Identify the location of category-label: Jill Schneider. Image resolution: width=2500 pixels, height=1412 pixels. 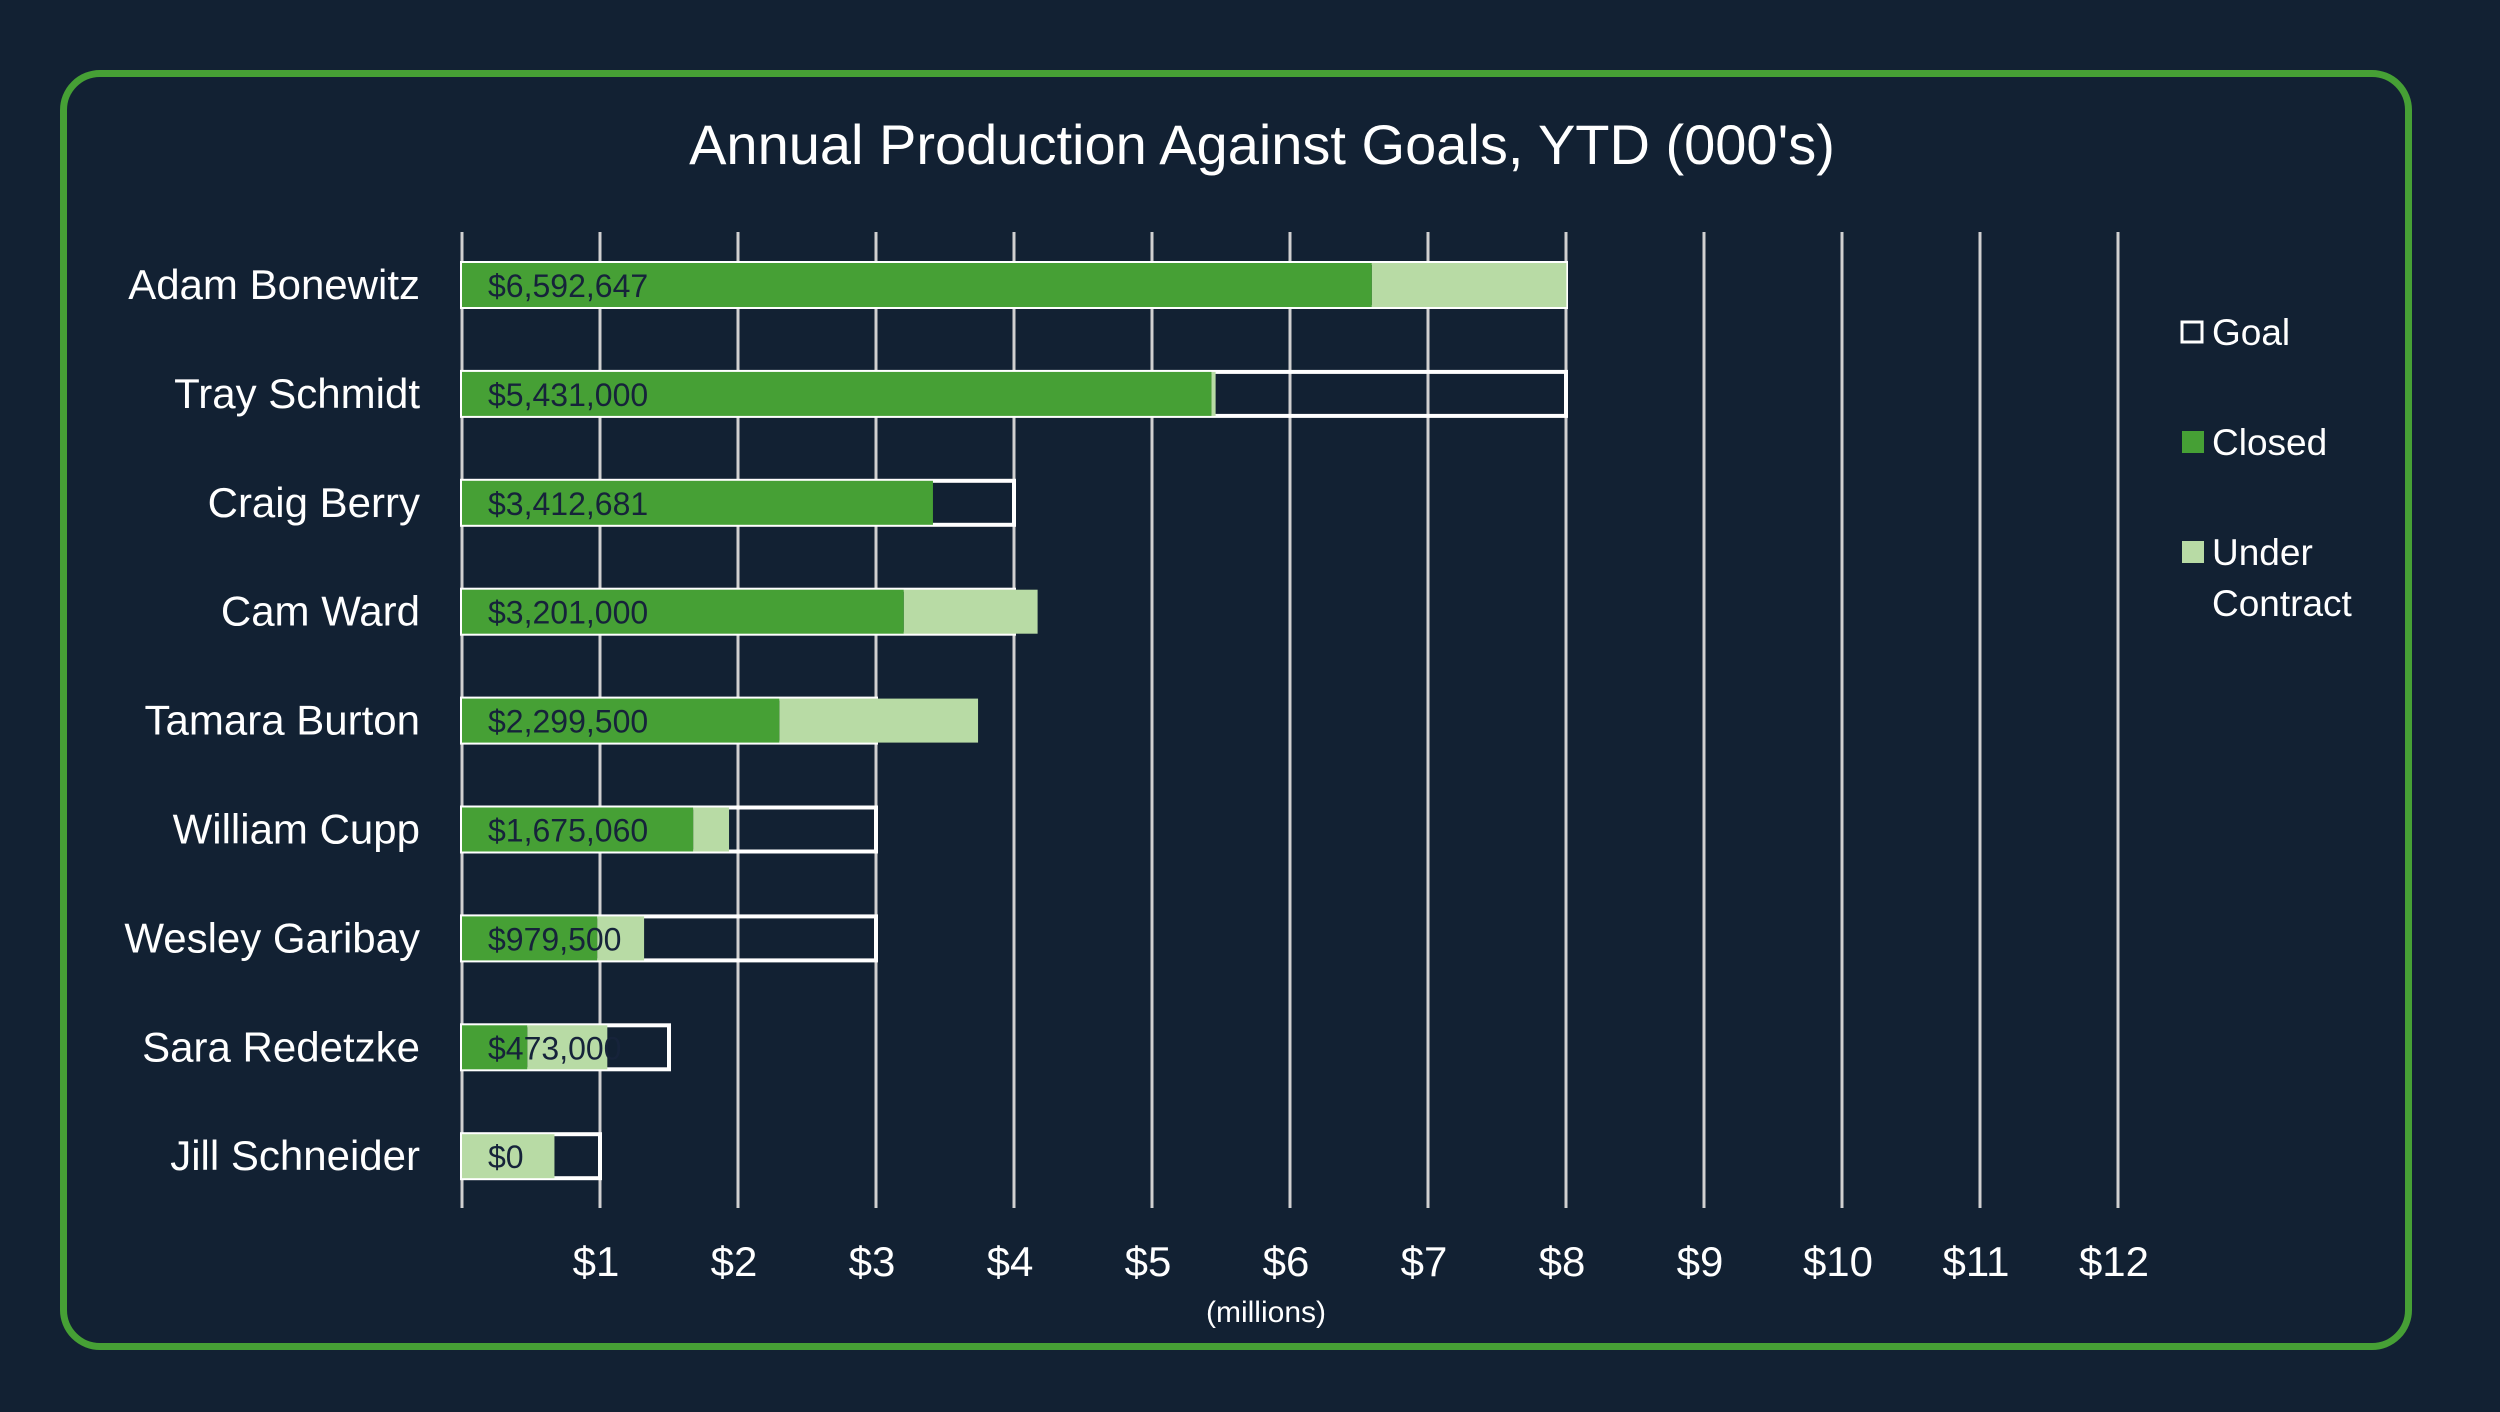
(295, 1155).